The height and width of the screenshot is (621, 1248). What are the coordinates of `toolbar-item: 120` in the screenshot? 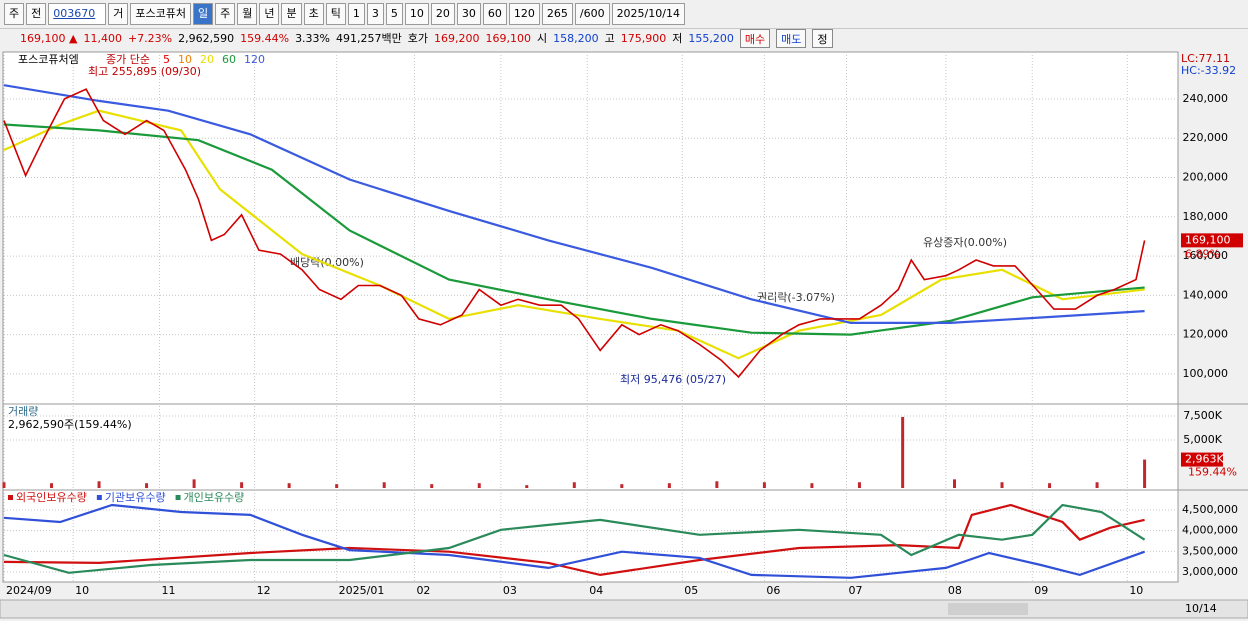 It's located at (524, 14).